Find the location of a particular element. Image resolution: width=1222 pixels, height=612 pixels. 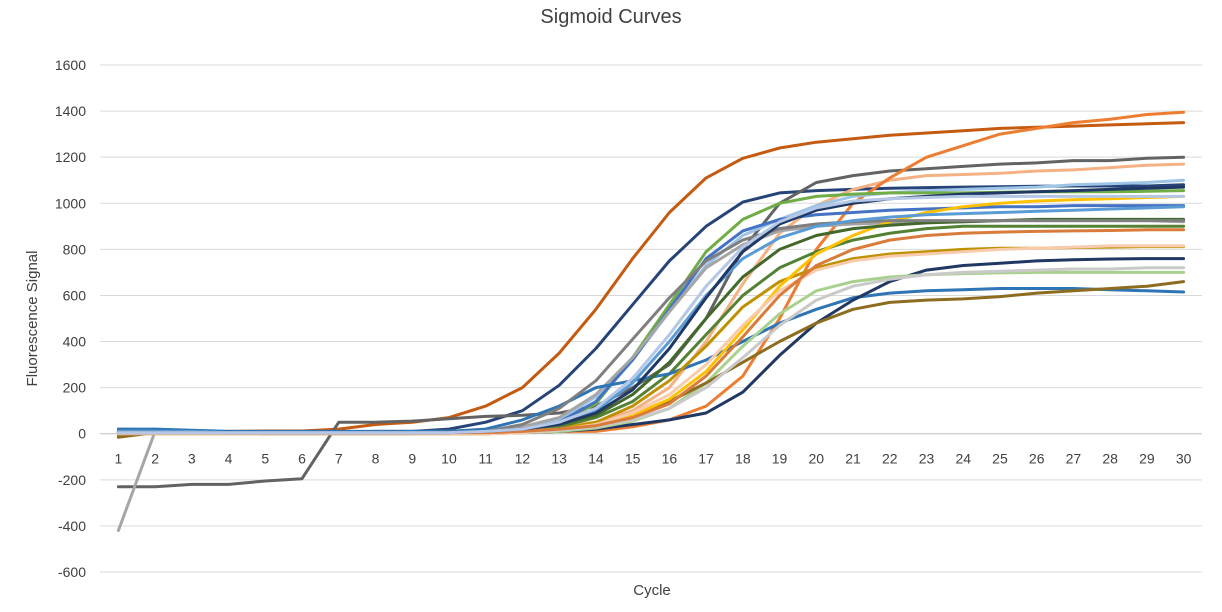

x-tick-label: 29 is located at coordinates (1147, 459).